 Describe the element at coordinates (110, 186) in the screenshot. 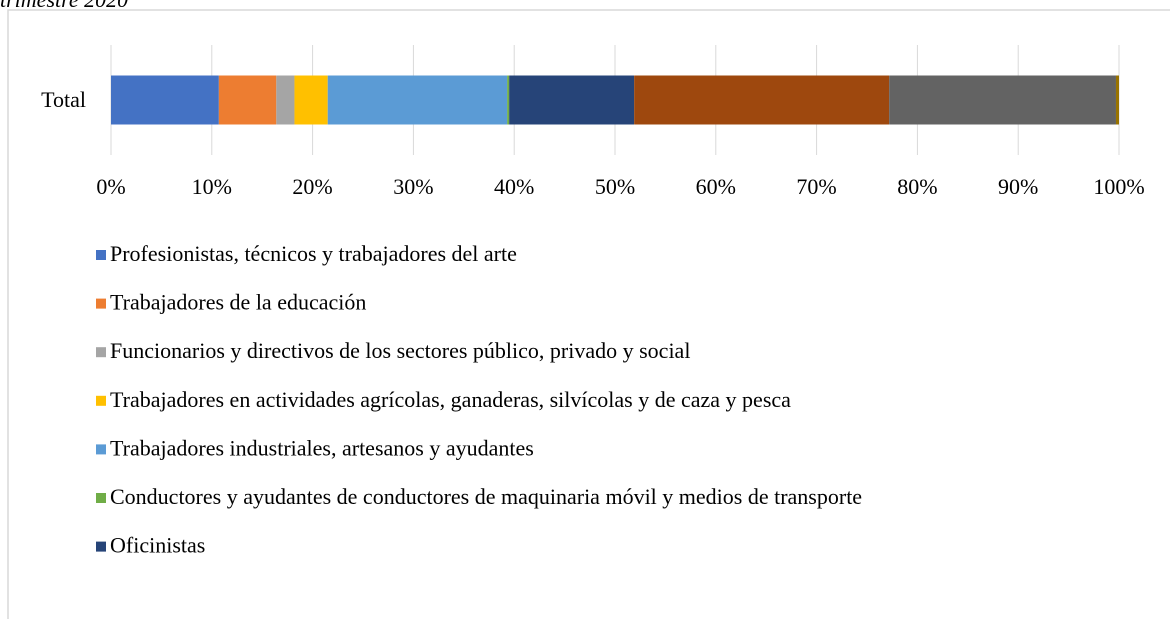

I see `x-tick-label: 0%` at that location.